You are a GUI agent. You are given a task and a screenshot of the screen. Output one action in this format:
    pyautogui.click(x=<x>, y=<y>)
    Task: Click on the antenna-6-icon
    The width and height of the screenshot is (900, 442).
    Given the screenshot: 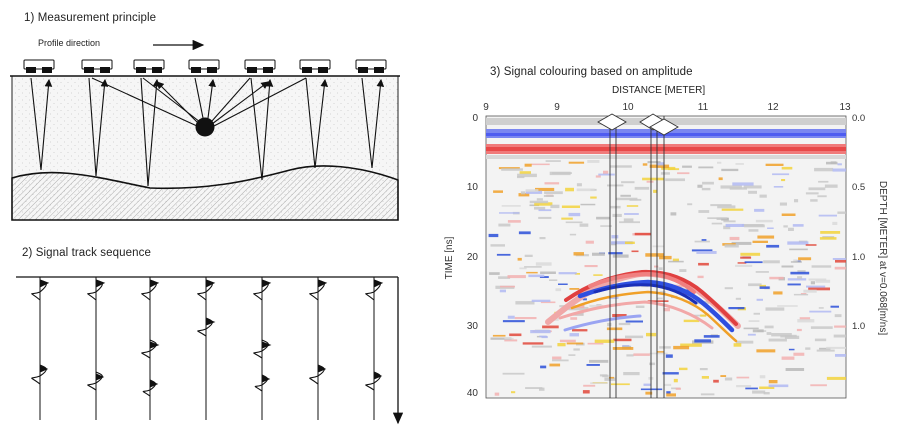 What is the action you would take?
    pyautogui.click(x=315, y=66)
    